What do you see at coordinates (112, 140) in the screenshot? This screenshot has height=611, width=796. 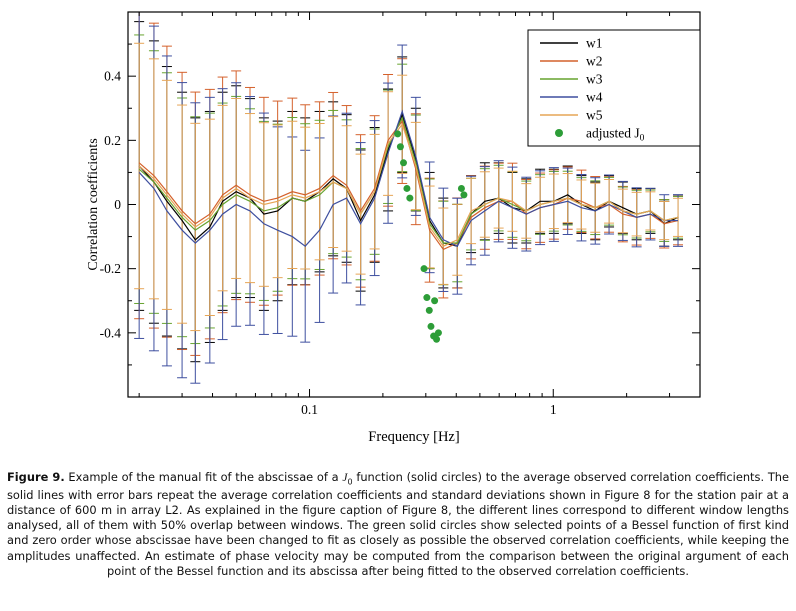 I see `y-tick-label: 0.2` at bounding box center [112, 140].